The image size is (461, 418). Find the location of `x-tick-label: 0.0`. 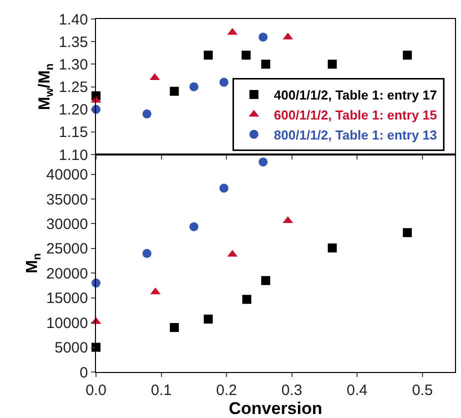

x-tick-label: 0.0 is located at coordinates (96, 390).